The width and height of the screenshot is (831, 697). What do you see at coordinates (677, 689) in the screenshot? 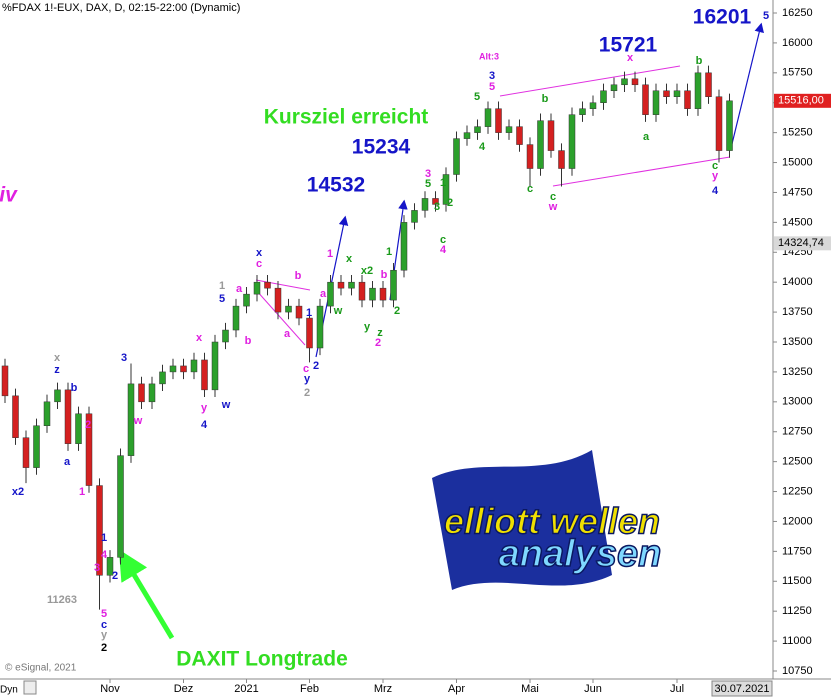
I see `x-tick-label: Jul` at bounding box center [677, 689].